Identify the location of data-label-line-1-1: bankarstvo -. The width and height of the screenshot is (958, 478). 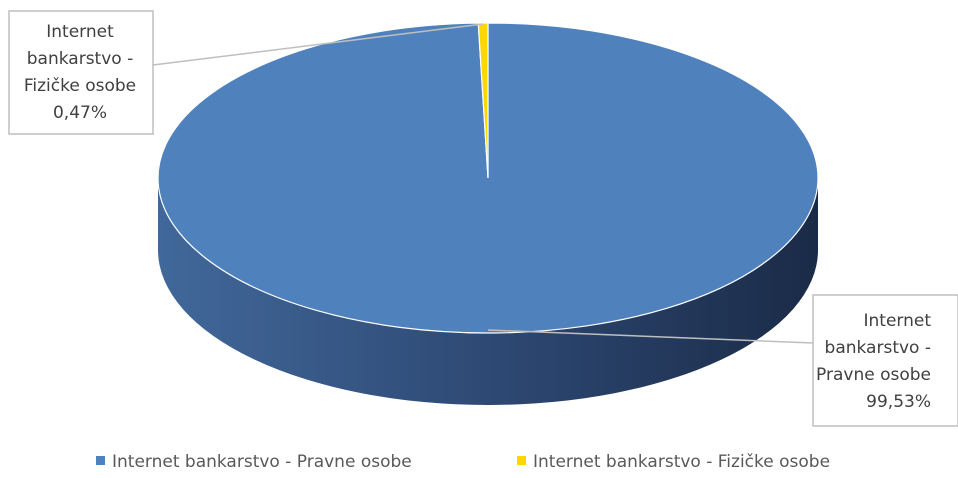
(80, 59).